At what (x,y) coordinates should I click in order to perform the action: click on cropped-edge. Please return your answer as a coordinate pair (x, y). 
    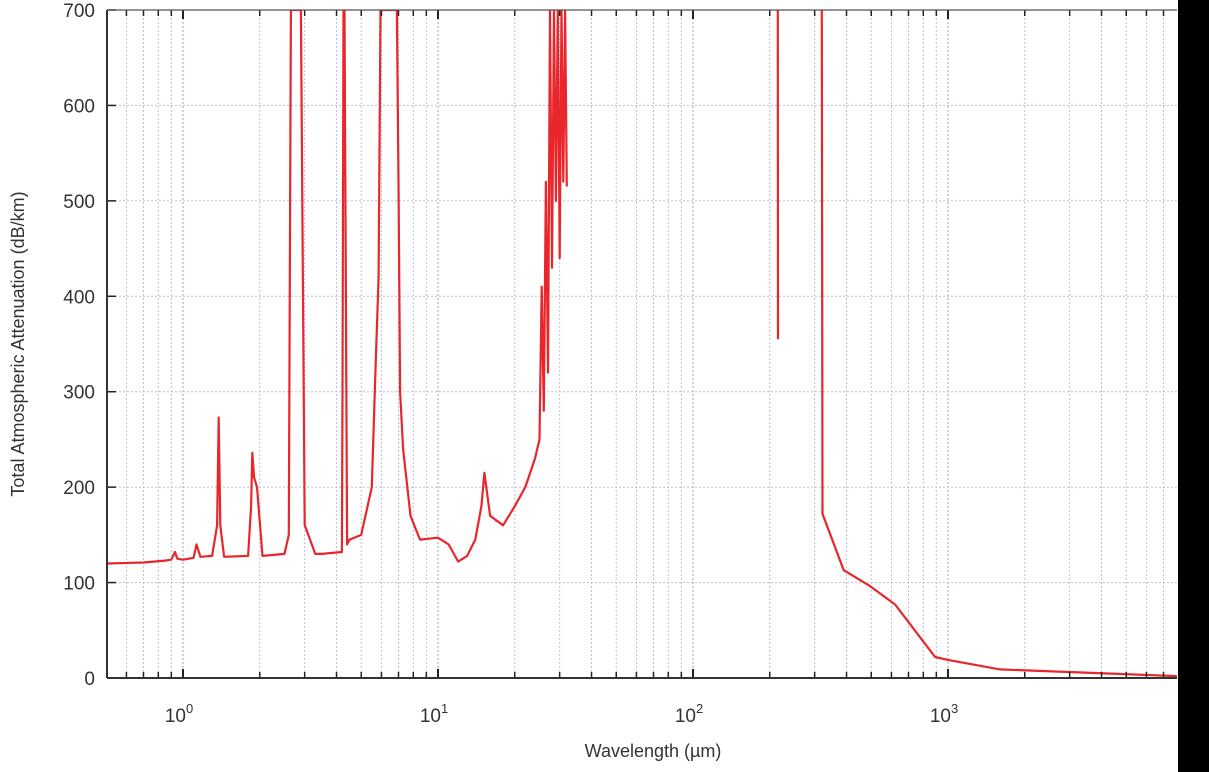
    Looking at the image, I should click on (1193, 386).